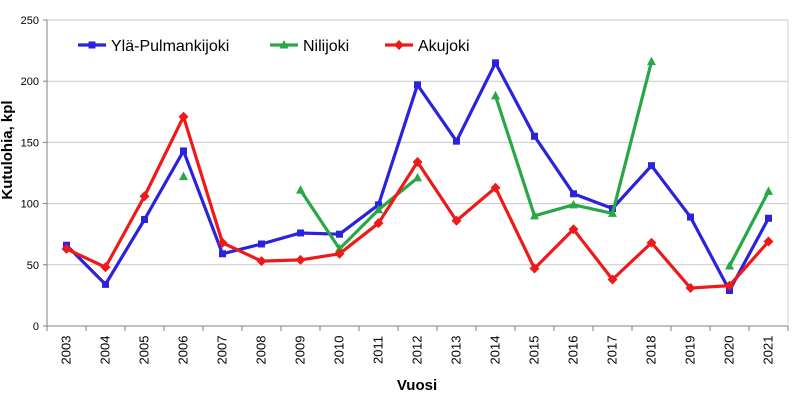 Image resolution: width=800 pixels, height=405 pixels. What do you see at coordinates (170, 46) in the screenshot?
I see `legend-label: Ylä-Pulmankijoki` at bounding box center [170, 46].